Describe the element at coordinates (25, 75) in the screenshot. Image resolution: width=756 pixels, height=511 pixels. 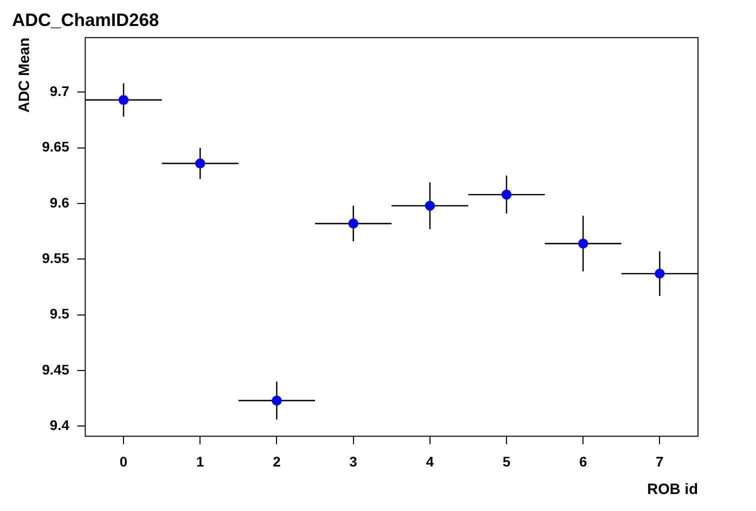
I see `y-axis-title: ADC Mean` at that location.